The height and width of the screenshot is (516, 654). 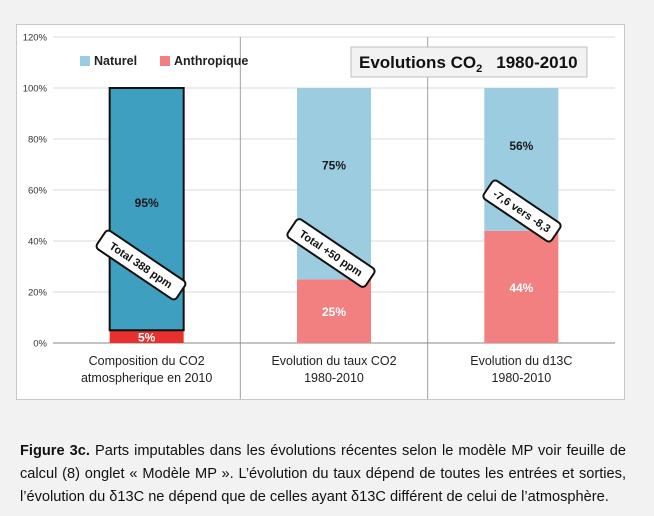 What do you see at coordinates (211, 61) in the screenshot?
I see `legend-label-anthropique: Anthropique` at bounding box center [211, 61].